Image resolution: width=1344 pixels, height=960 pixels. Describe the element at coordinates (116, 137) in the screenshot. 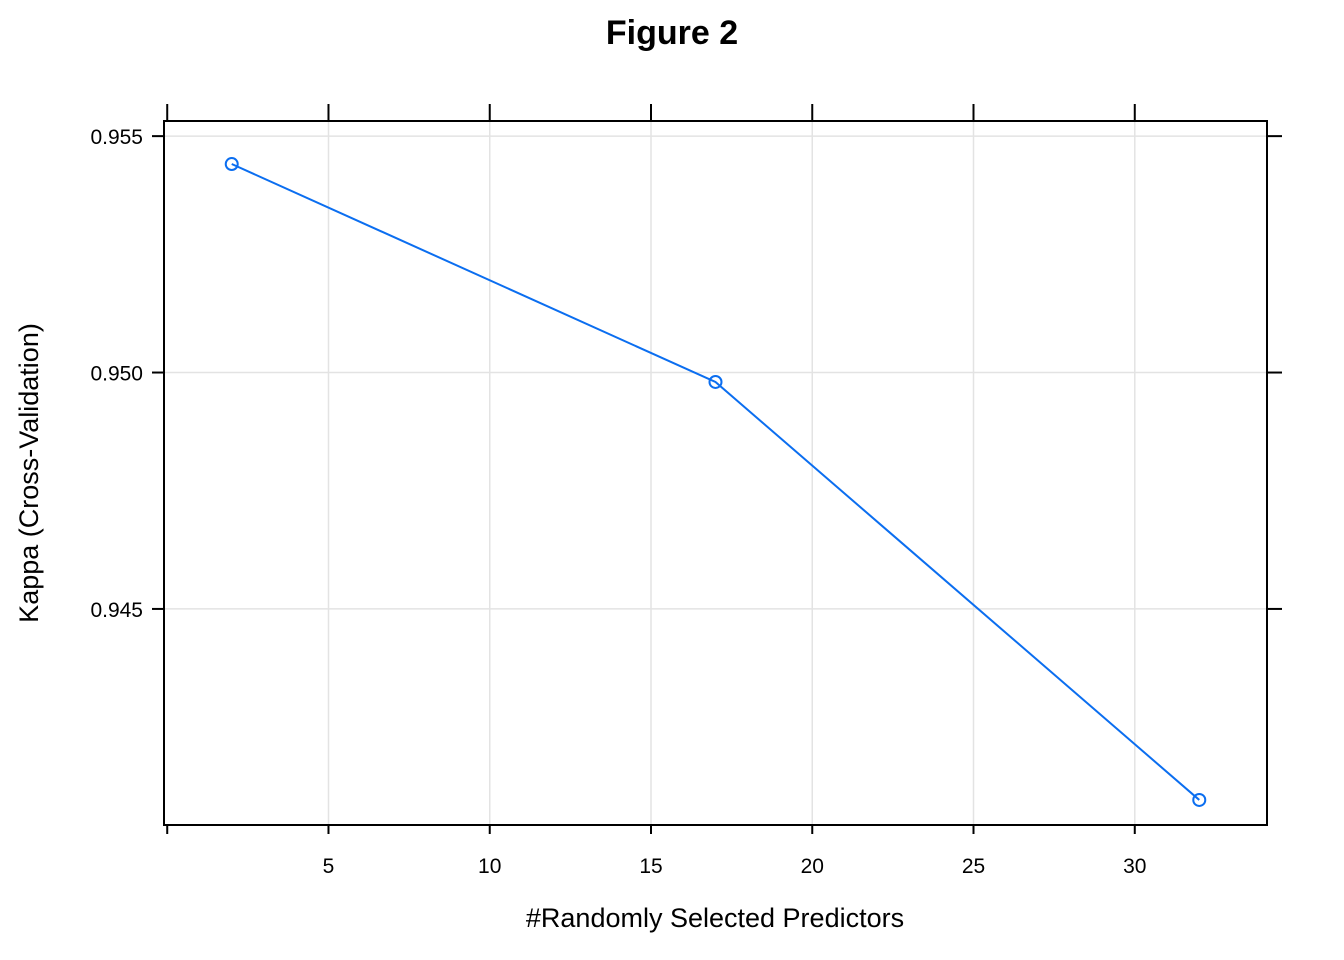

I see `y-tick-label: 0.955` at that location.